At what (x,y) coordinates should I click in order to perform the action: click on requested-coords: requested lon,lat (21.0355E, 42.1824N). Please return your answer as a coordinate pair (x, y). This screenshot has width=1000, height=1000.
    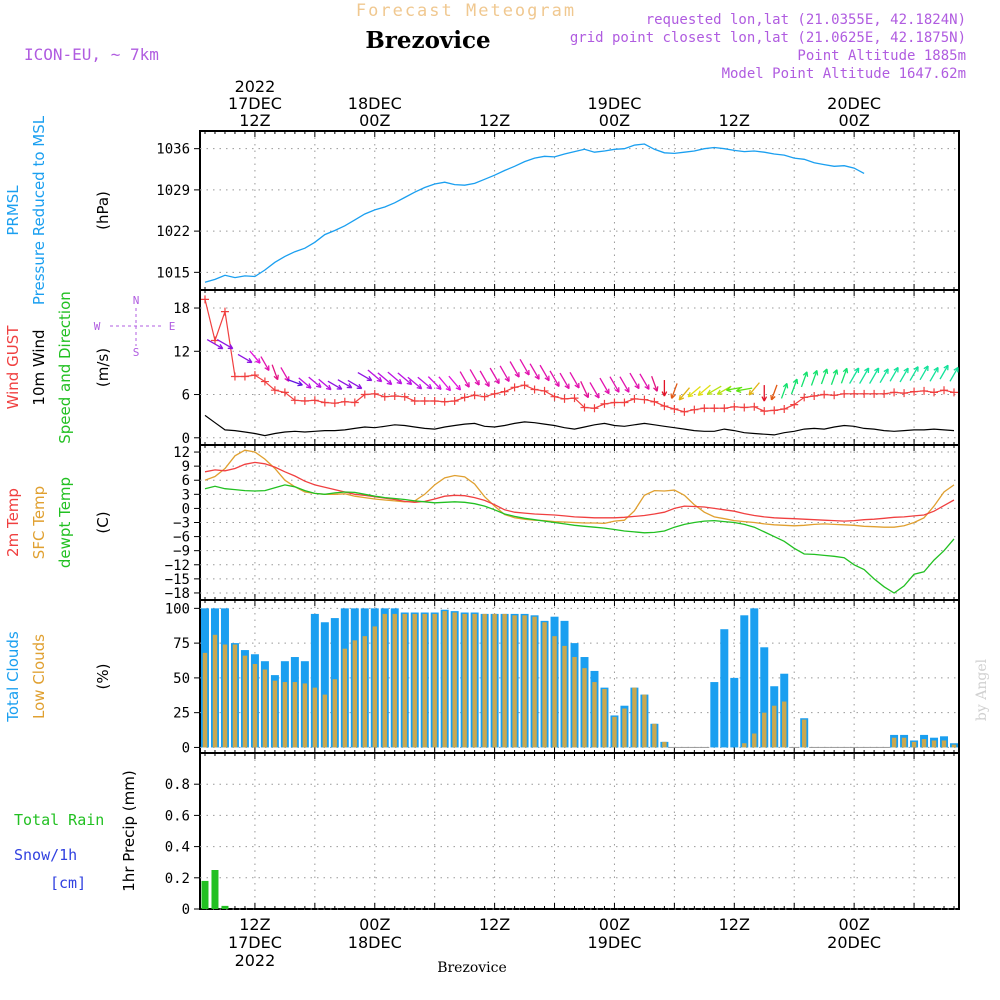
    Looking at the image, I should click on (806, 20).